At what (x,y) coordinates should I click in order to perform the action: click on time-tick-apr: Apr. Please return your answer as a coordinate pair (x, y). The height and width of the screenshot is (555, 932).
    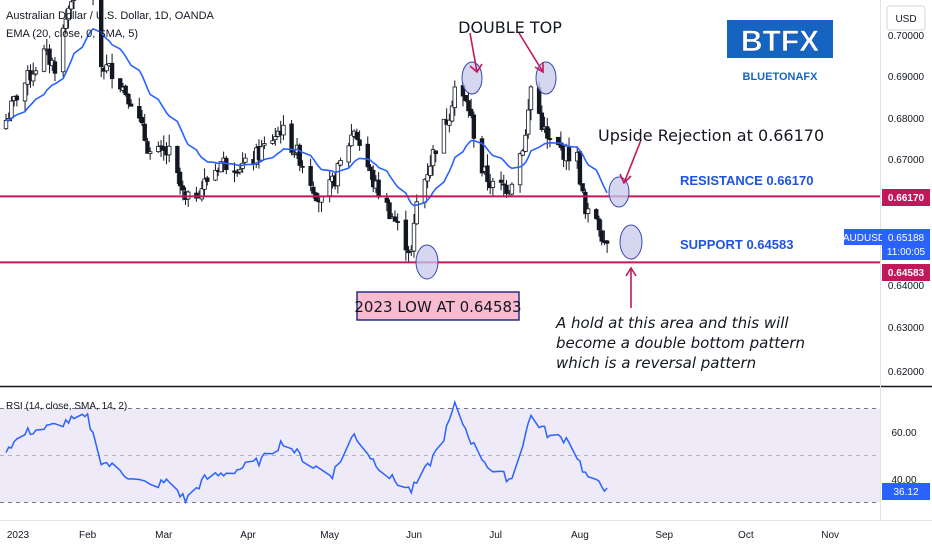
    Looking at the image, I should click on (248, 535).